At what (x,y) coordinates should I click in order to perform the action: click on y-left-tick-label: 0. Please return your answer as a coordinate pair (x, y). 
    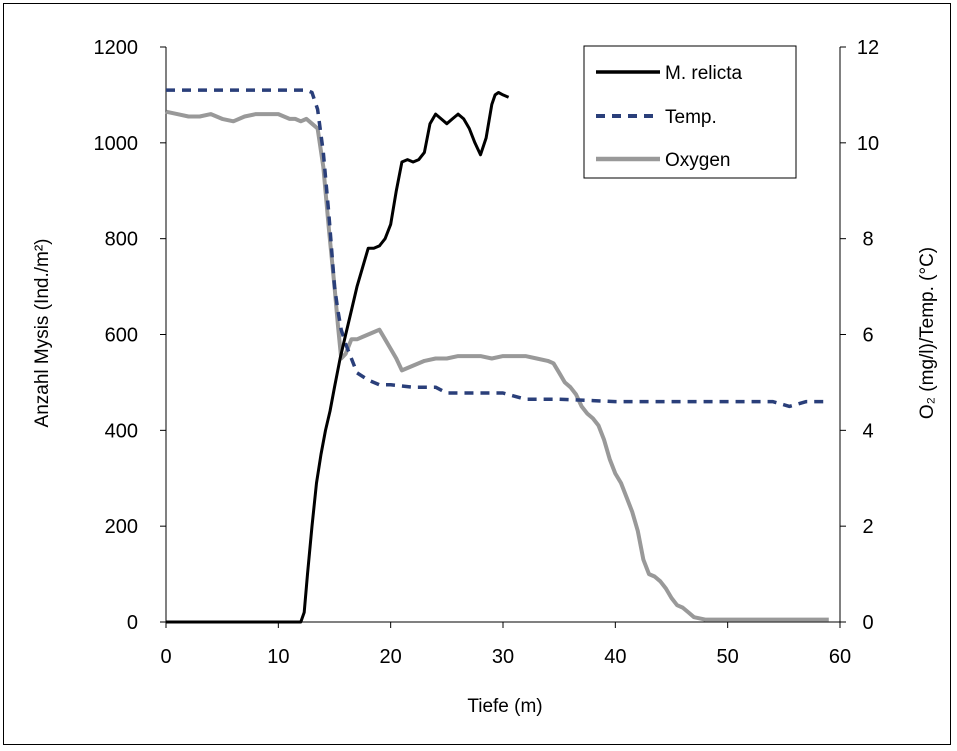
    Looking at the image, I should click on (132, 623).